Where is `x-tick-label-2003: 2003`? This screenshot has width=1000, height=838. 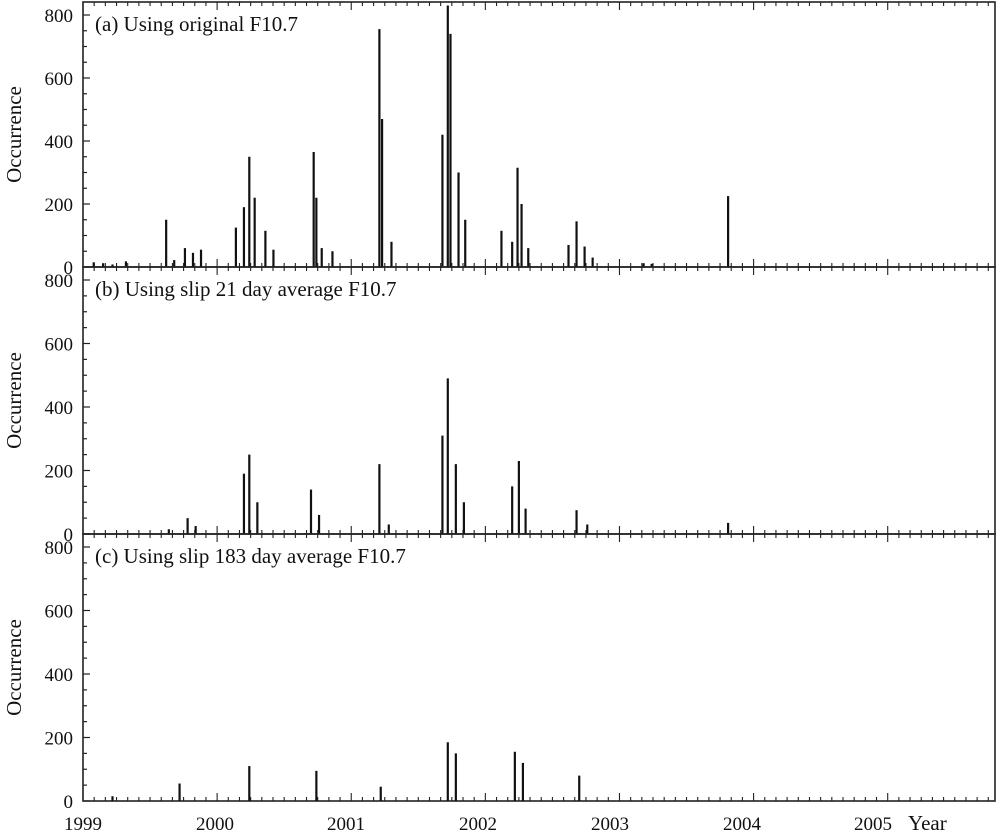 x-tick-label-2003: 2003 is located at coordinates (610, 824).